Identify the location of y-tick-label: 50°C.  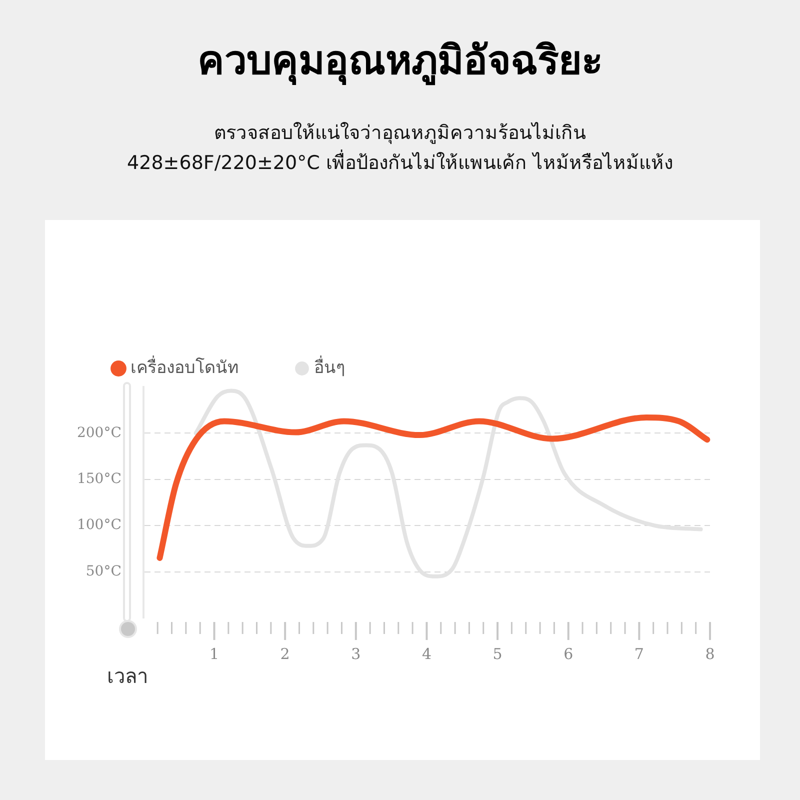
(104, 571).